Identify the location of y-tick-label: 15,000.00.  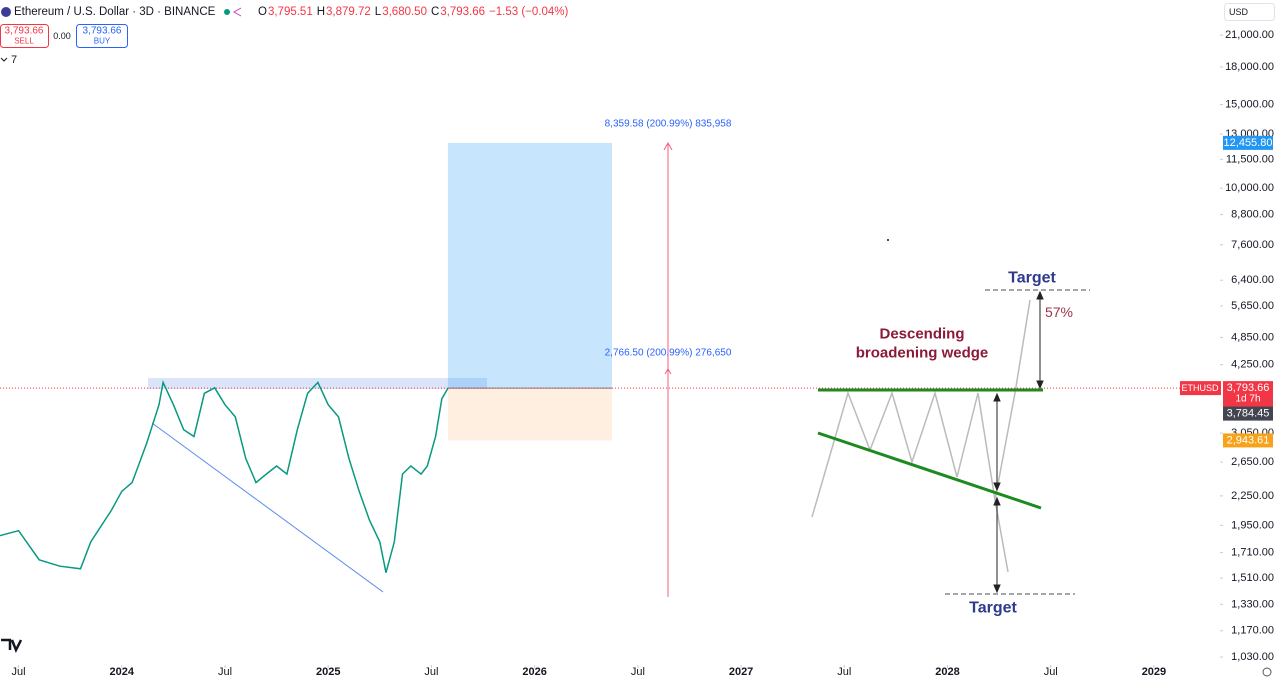
(1249, 105).